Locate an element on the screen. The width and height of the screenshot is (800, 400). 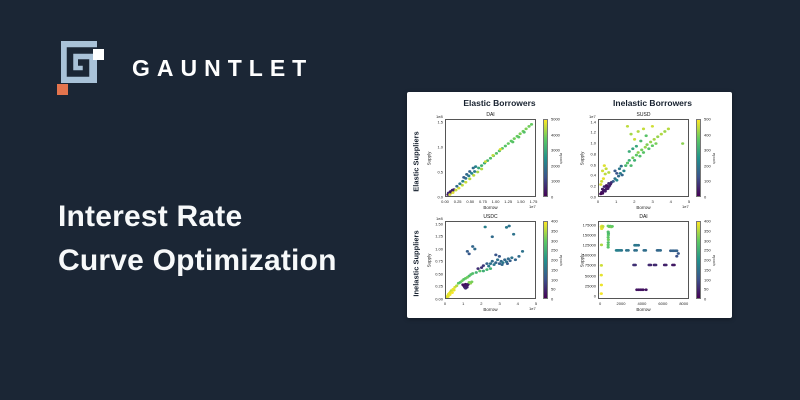
subplot-title: SUSD is located at coordinates (643, 115).